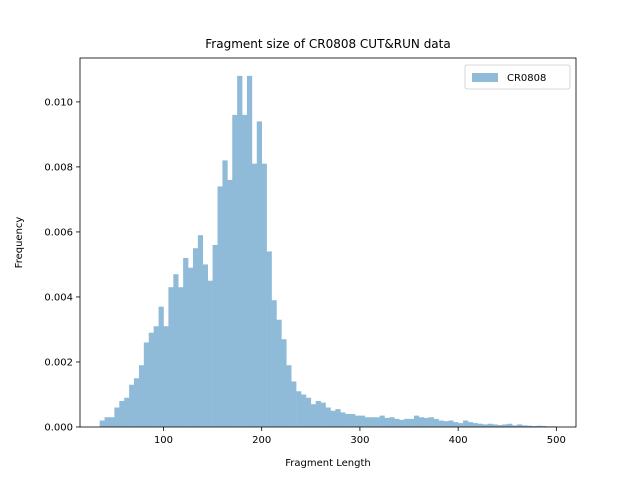 This screenshot has height=480, width=640. I want to click on y-tick-label: 0.010, so click(58, 102).